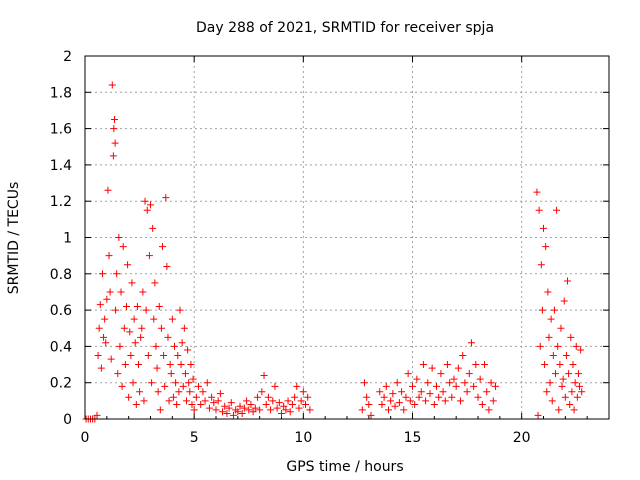  I want to click on y-tick-label: 0.2, so click(61, 384).